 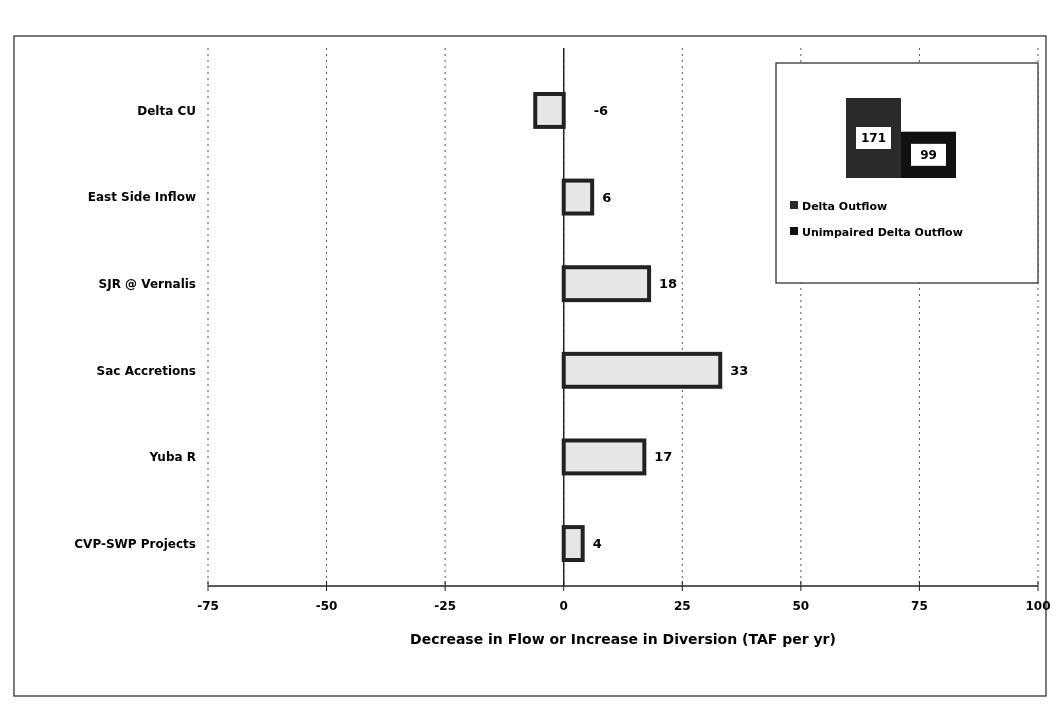 What do you see at coordinates (445, 606) in the screenshot?
I see `x-tick-label: -25` at bounding box center [445, 606].